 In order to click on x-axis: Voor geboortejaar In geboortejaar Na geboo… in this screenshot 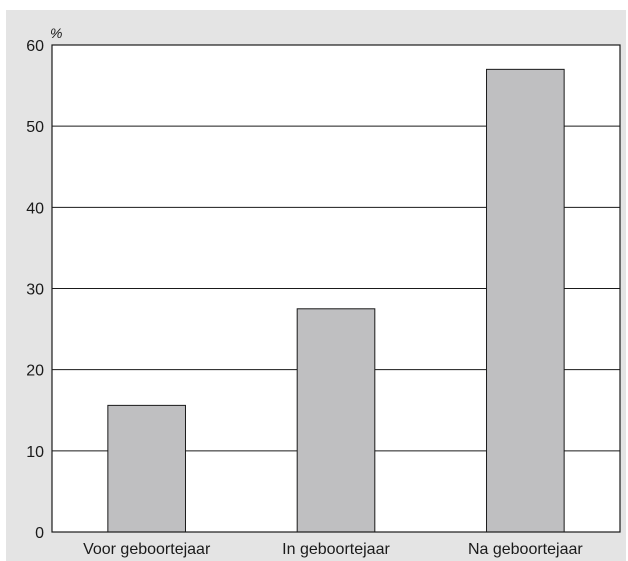, I will do `click(333, 549)`.